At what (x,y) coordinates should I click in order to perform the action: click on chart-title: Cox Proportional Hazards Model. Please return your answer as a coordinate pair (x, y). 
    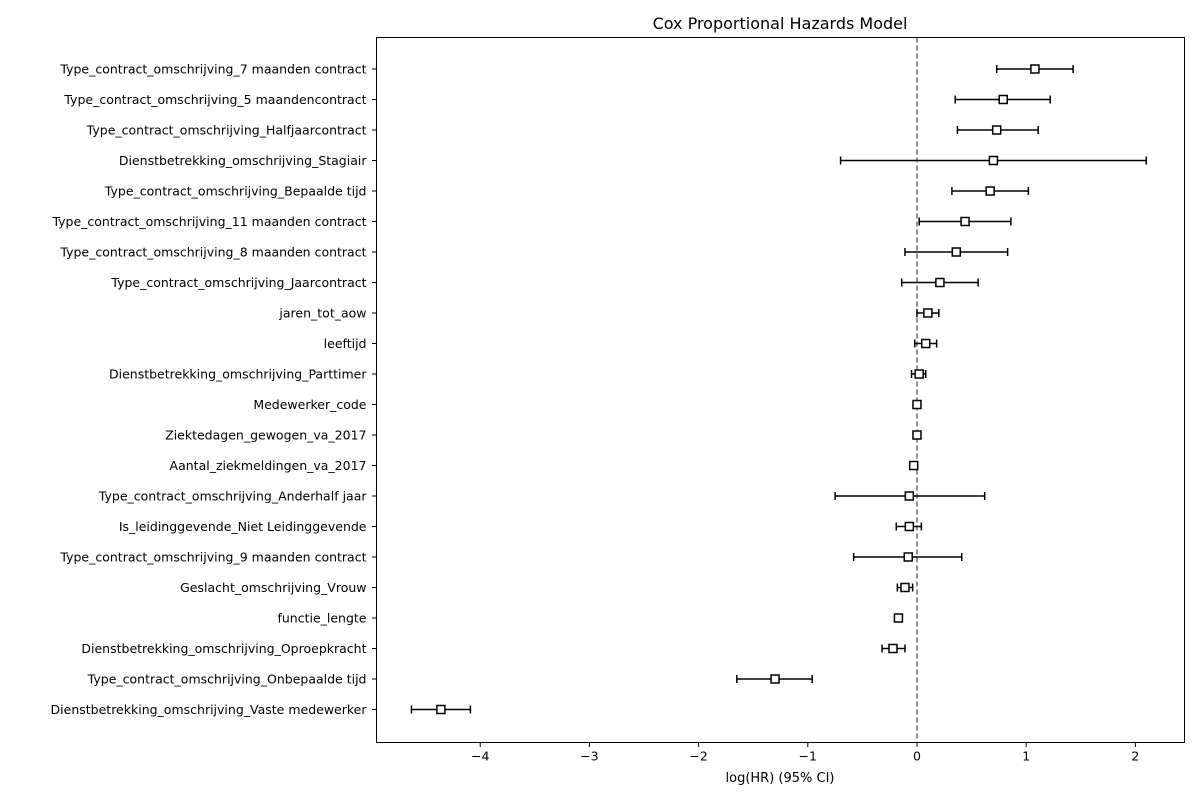
    Looking at the image, I should click on (780, 23).